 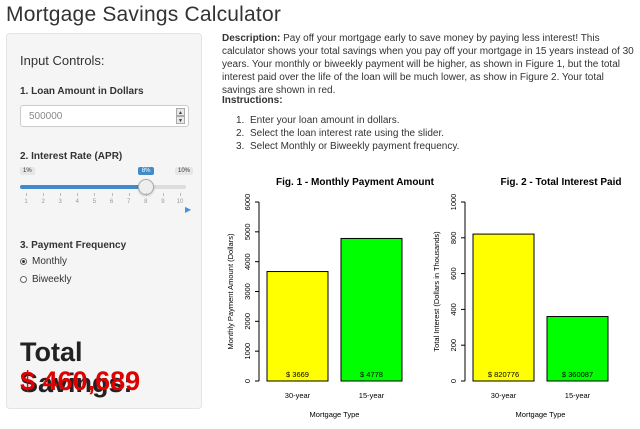 I want to click on sidebar-heading: Input Controls:, so click(x=62, y=60).